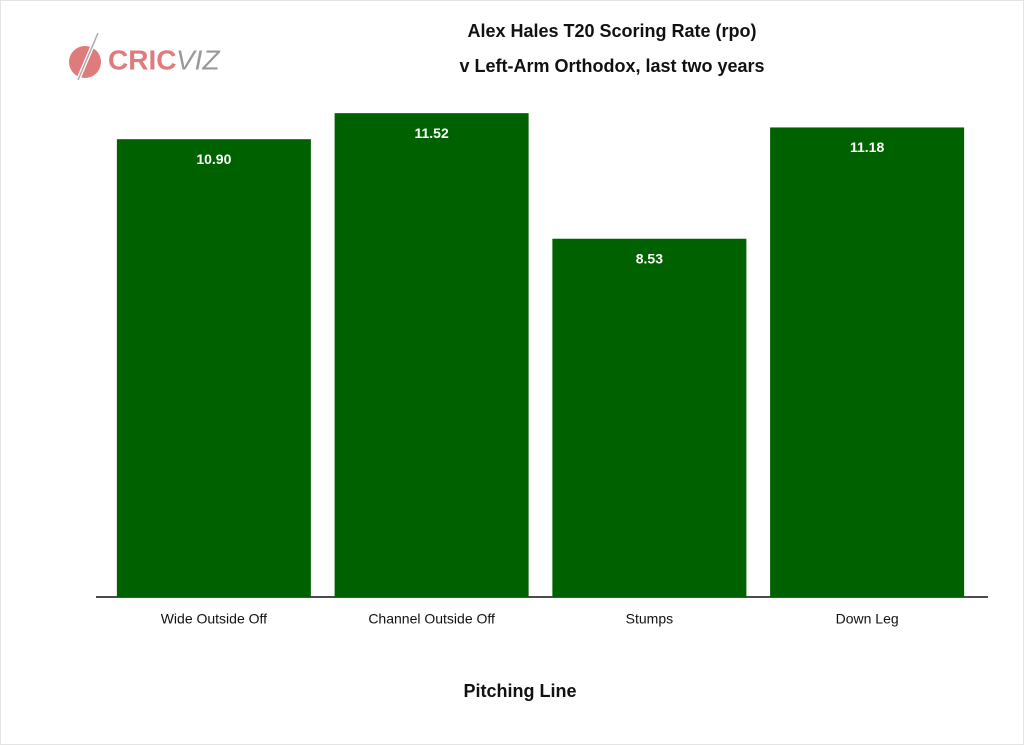 The width and height of the screenshot is (1024, 745). I want to click on value-label: 11.52, so click(431, 133).